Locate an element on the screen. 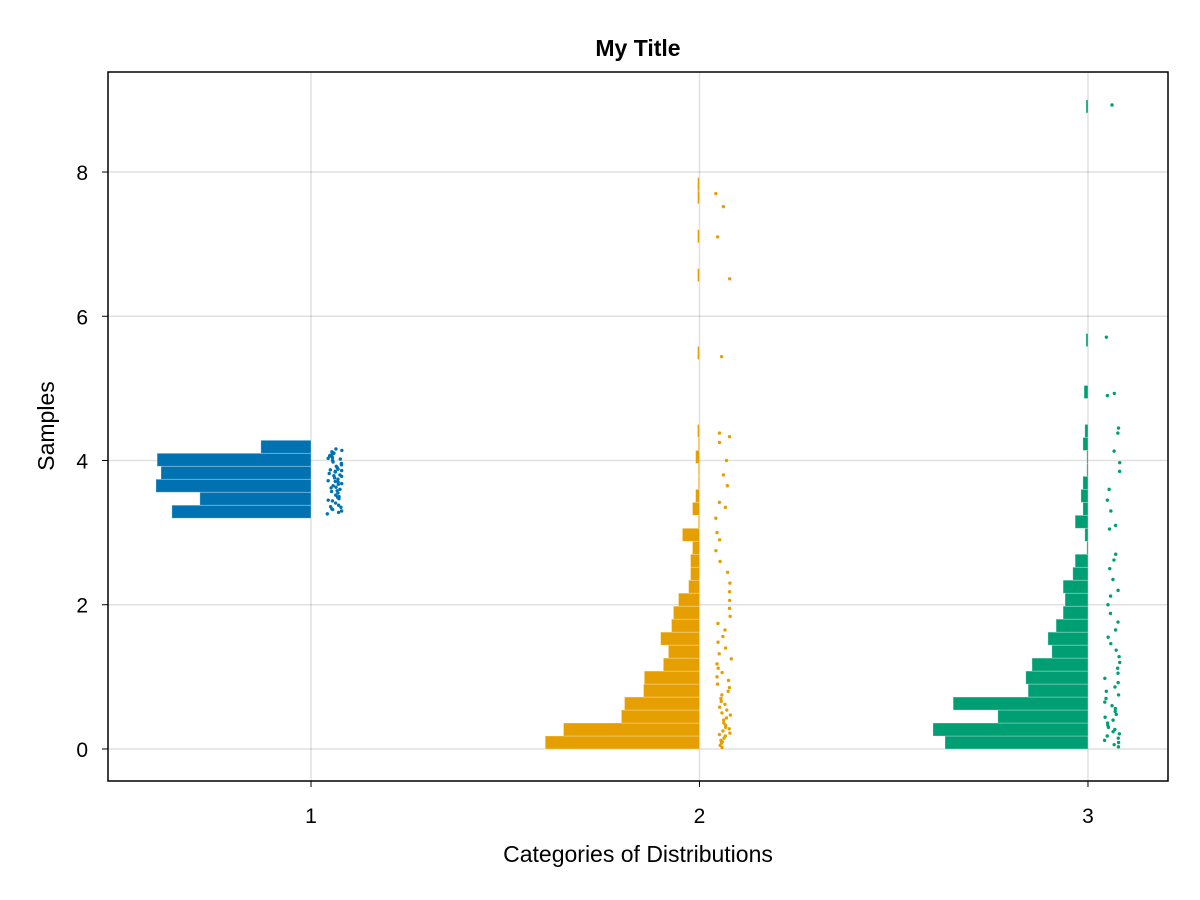 The image size is (1200, 900). y-tick-label: 0 is located at coordinates (82, 750).